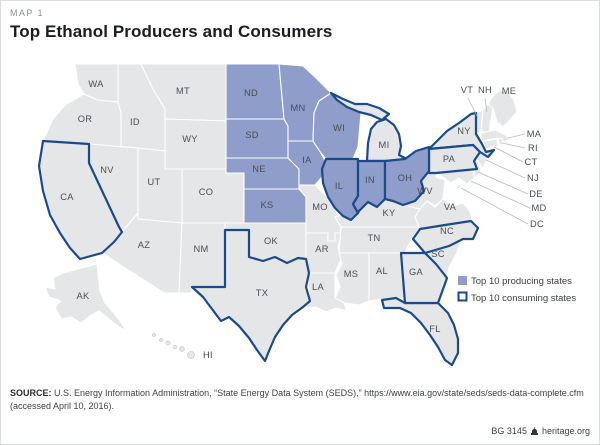 This screenshot has width=600, height=445. What do you see at coordinates (173, 346) in the screenshot?
I see `state-hi` at bounding box center [173, 346].